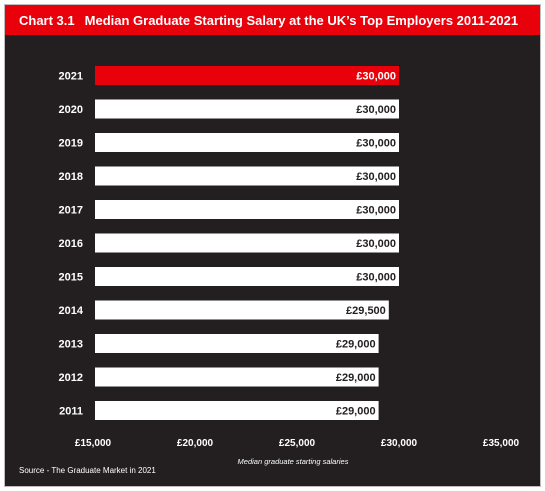  What do you see at coordinates (71, 278) in the screenshot?
I see `category-label-2015: 2015` at bounding box center [71, 278].